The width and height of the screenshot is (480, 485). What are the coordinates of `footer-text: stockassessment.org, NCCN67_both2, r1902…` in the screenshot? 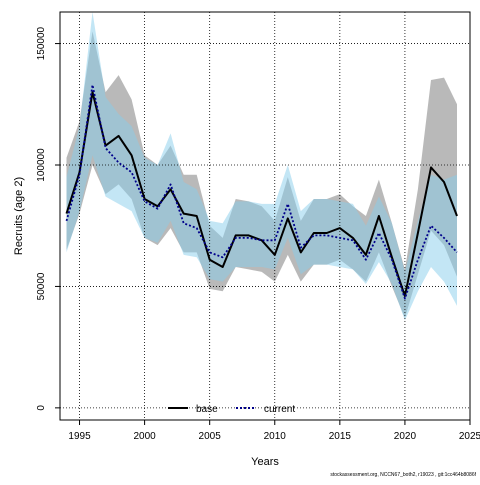 It's located at (403, 475).